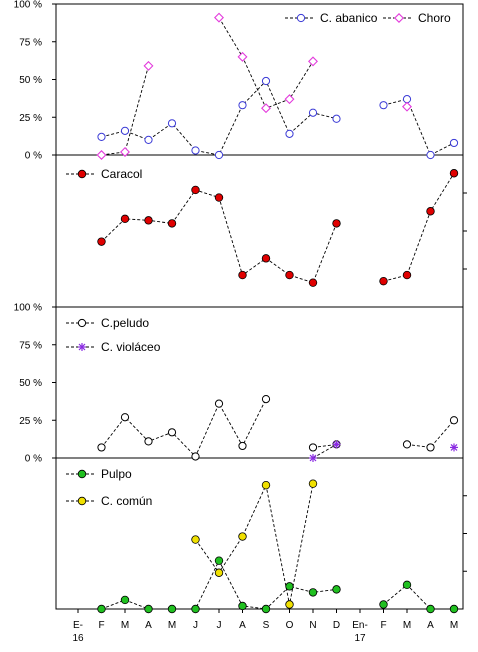 This screenshot has height=652, width=478. Describe the element at coordinates (131, 347) in the screenshot. I see `legend-label-c-violaceo: C. violáceo` at that location.